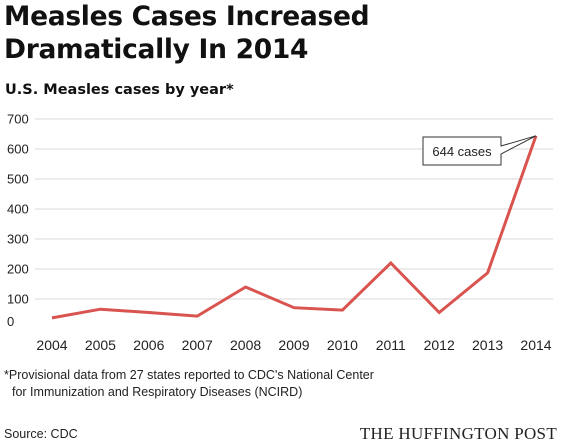 This screenshot has width=568, height=448. I want to click on title-line-2: Dramatically In 2014, so click(156, 49).